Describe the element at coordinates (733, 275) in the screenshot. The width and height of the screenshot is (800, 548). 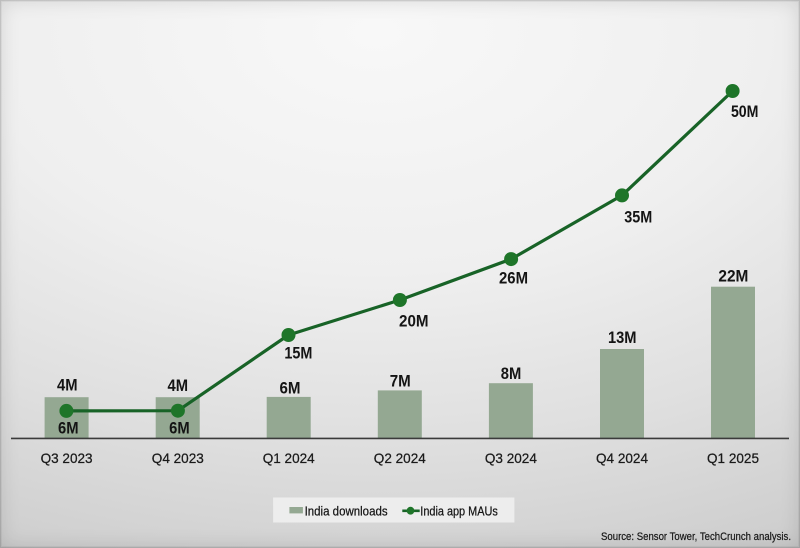
I see `svg-text: 22M` at that location.